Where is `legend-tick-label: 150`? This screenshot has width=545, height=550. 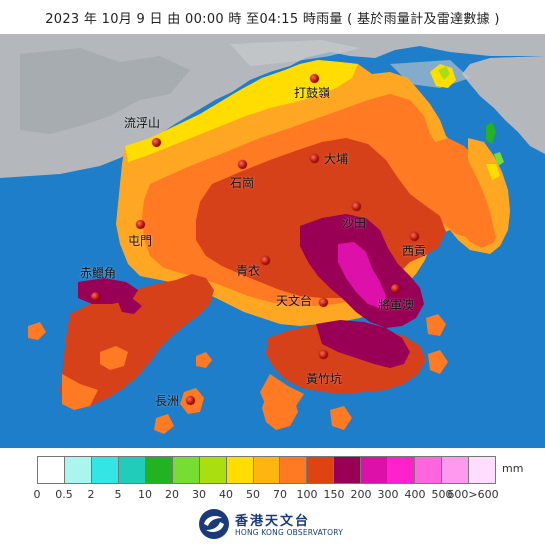 legend-tick-label: 150 is located at coordinates (334, 494).